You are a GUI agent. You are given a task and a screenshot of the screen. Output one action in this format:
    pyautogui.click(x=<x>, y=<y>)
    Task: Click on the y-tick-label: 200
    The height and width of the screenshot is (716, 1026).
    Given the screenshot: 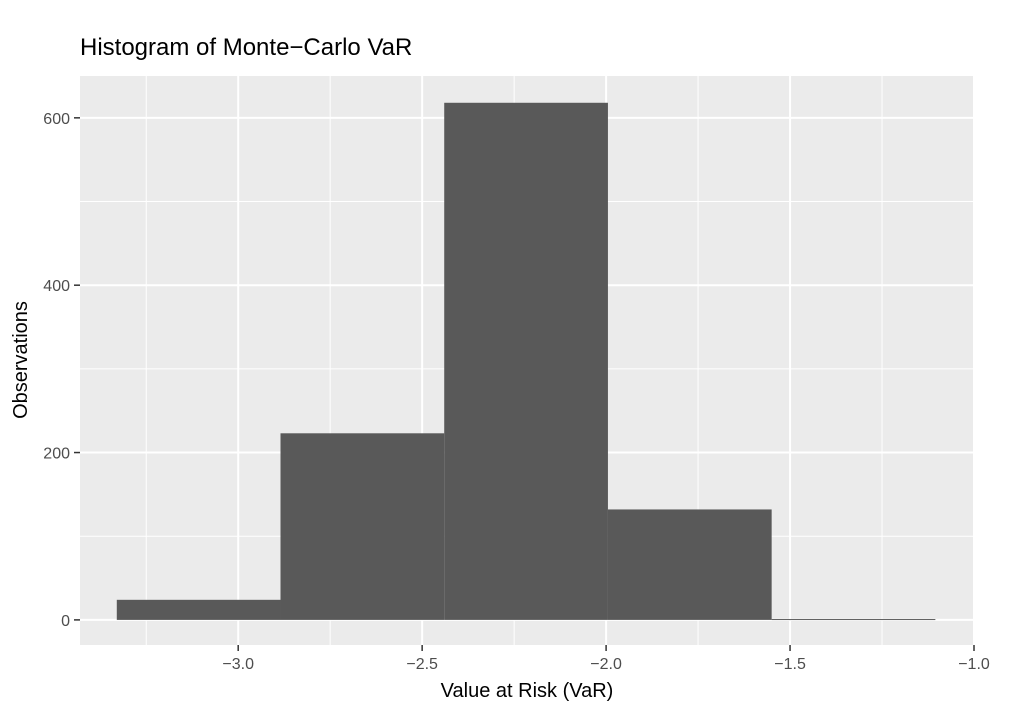 What is the action you would take?
    pyautogui.click(x=56, y=454)
    